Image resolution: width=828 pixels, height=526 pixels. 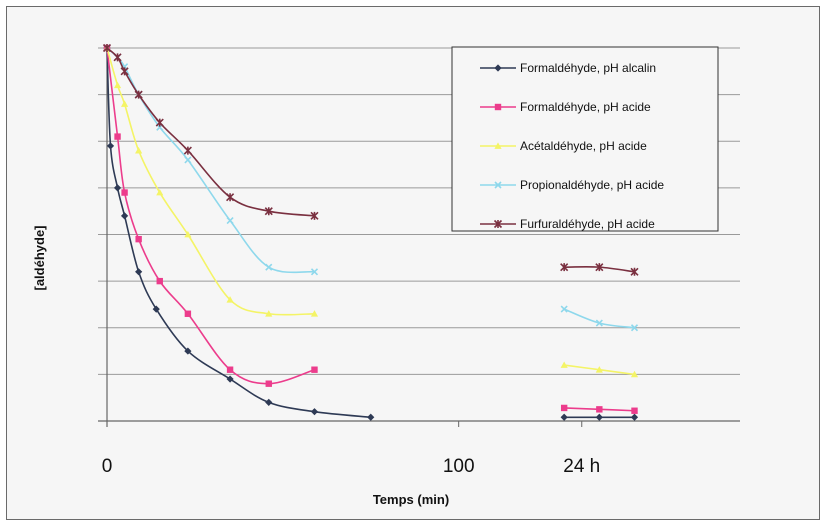 What do you see at coordinates (599, 318) in the screenshot?
I see `series-line-24h` at bounding box center [599, 318].